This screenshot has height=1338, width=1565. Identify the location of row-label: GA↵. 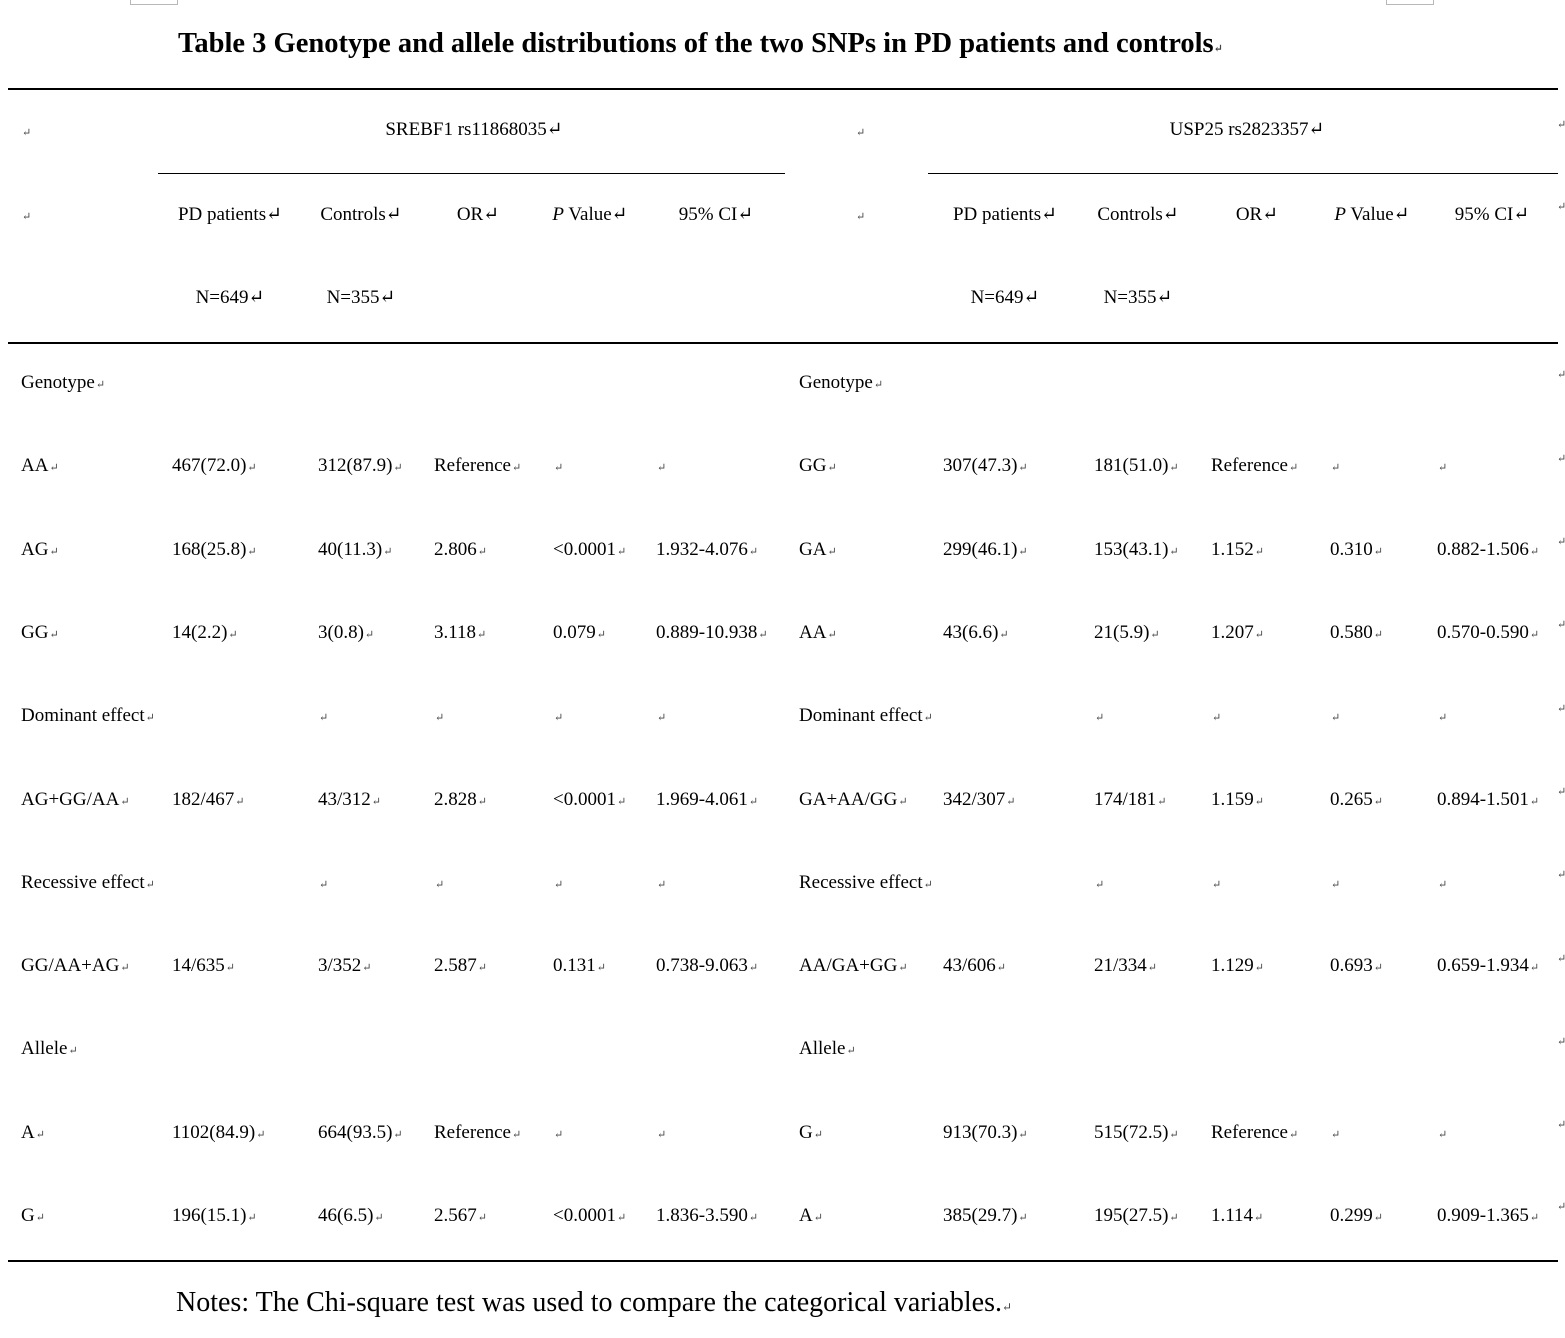
(818, 549).